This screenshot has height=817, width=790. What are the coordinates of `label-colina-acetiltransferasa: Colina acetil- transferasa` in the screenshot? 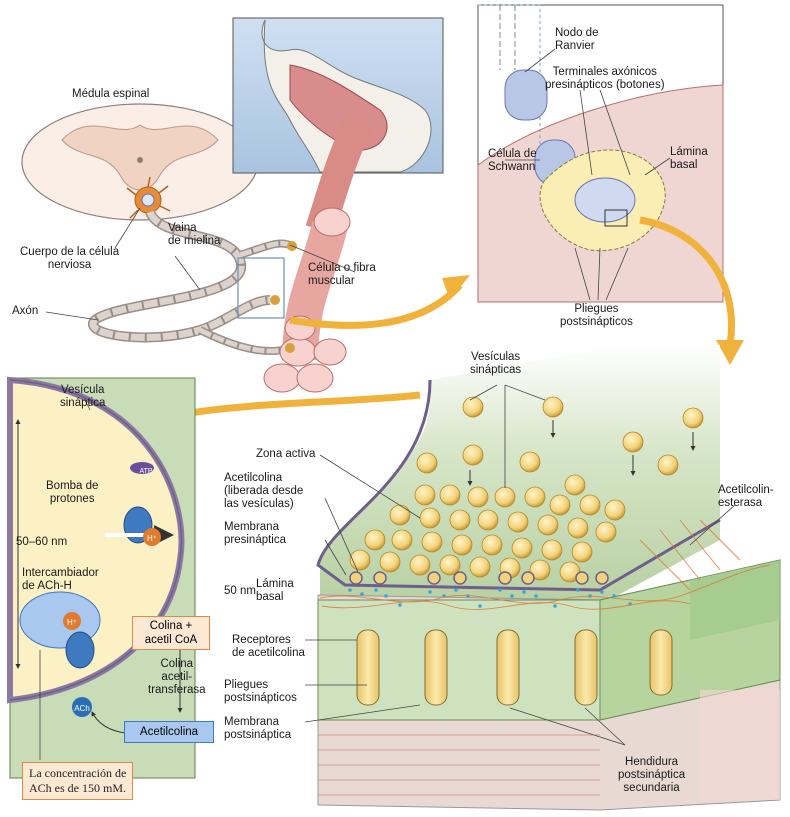 It's located at (177, 677).